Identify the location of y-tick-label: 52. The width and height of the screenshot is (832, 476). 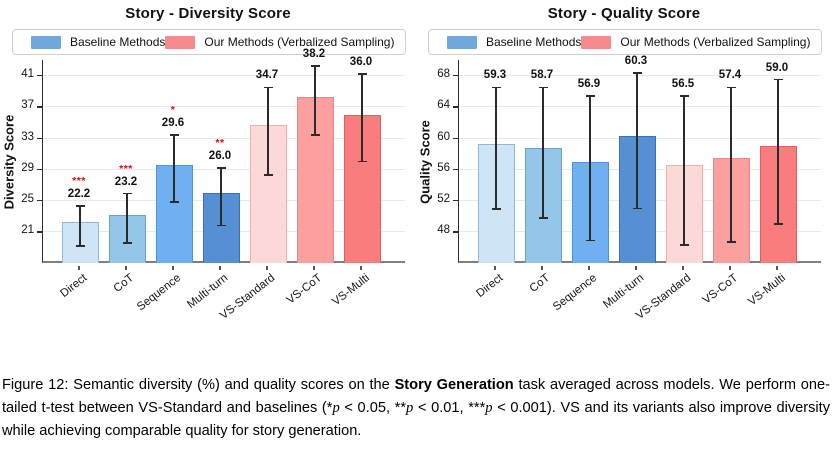
(443, 199).